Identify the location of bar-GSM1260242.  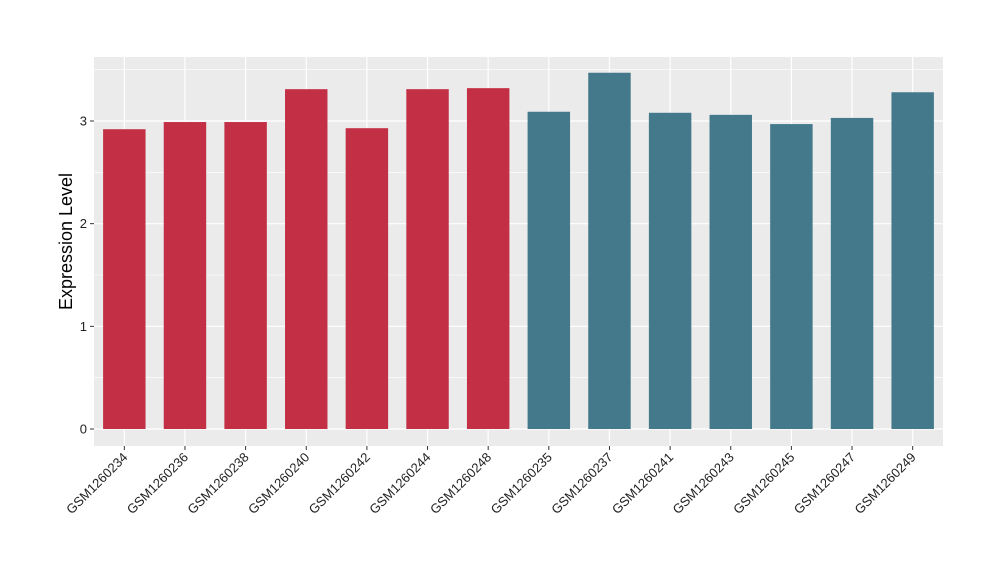
(367, 279).